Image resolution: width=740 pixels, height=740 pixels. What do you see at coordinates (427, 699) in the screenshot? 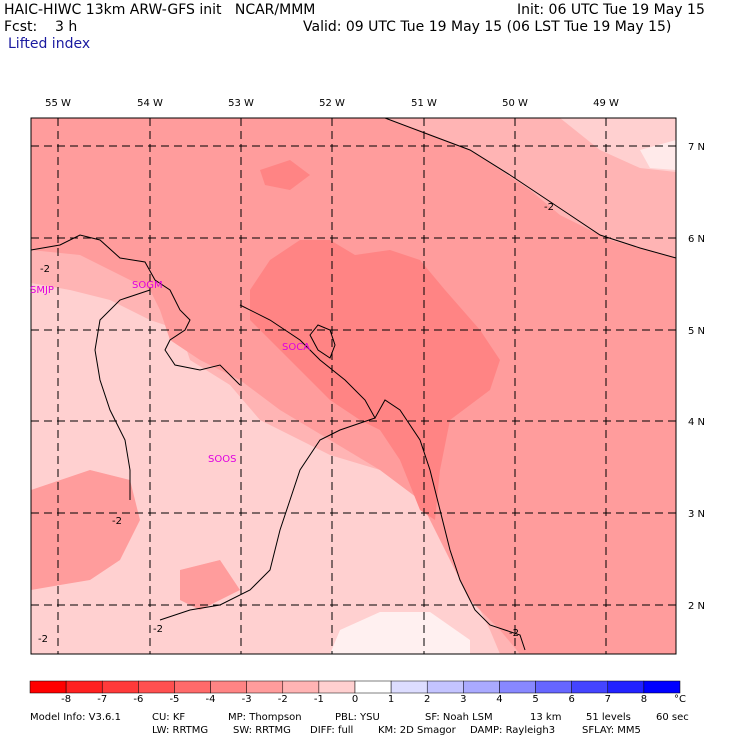
I see `colorbar-tick-label: 2` at bounding box center [427, 699].